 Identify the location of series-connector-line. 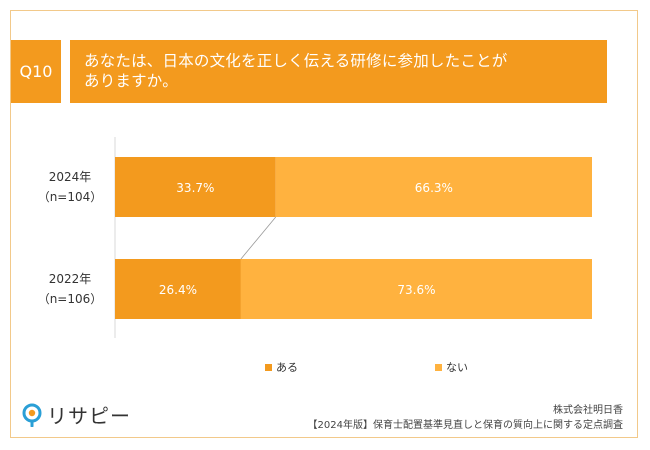
(258, 238).